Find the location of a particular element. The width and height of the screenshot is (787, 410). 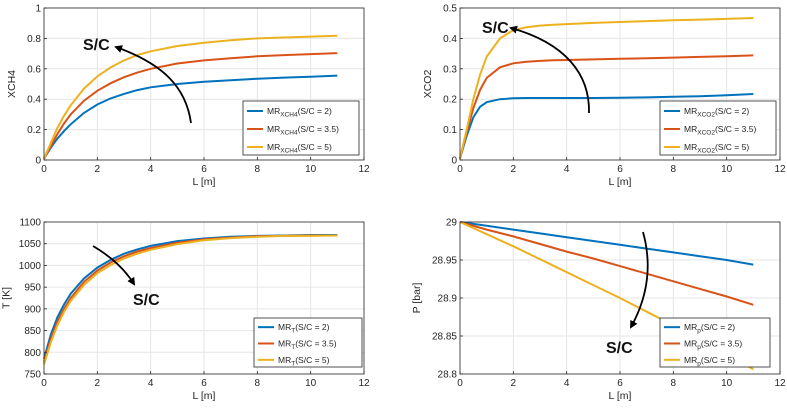

y-tick-label: 850 is located at coordinates (32, 331).